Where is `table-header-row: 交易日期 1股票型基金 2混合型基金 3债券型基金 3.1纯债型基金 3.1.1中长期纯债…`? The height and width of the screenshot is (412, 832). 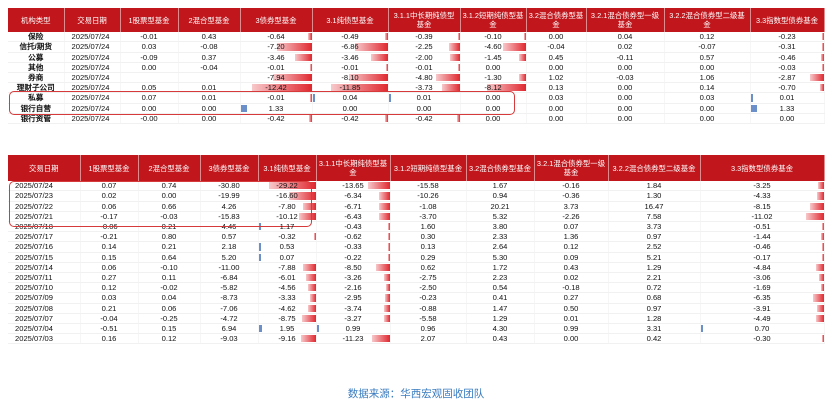 table-header-row: 交易日期 1股票型基金 2混合型基金 3债券型基金 3.1纯债型基金 3.1.1中长期纯债… is located at coordinates (416, 168).